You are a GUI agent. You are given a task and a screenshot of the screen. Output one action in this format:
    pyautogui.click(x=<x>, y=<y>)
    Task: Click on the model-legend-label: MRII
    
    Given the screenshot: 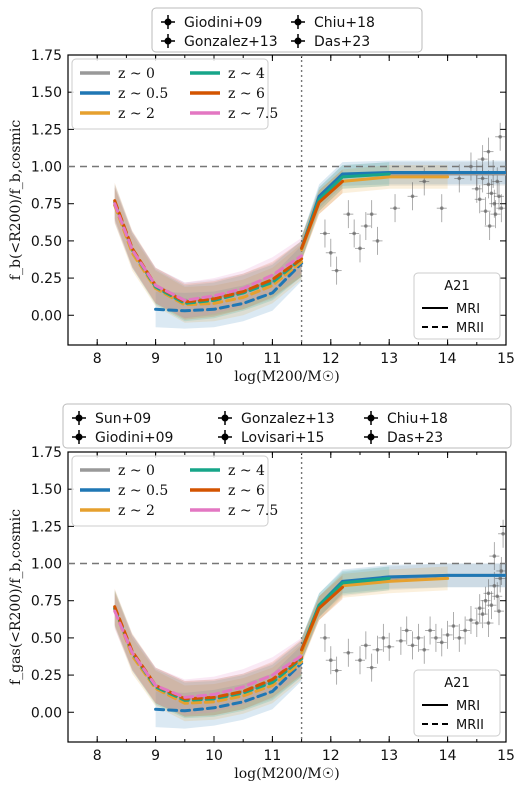 What is the action you would take?
    pyautogui.click(x=470, y=328)
    